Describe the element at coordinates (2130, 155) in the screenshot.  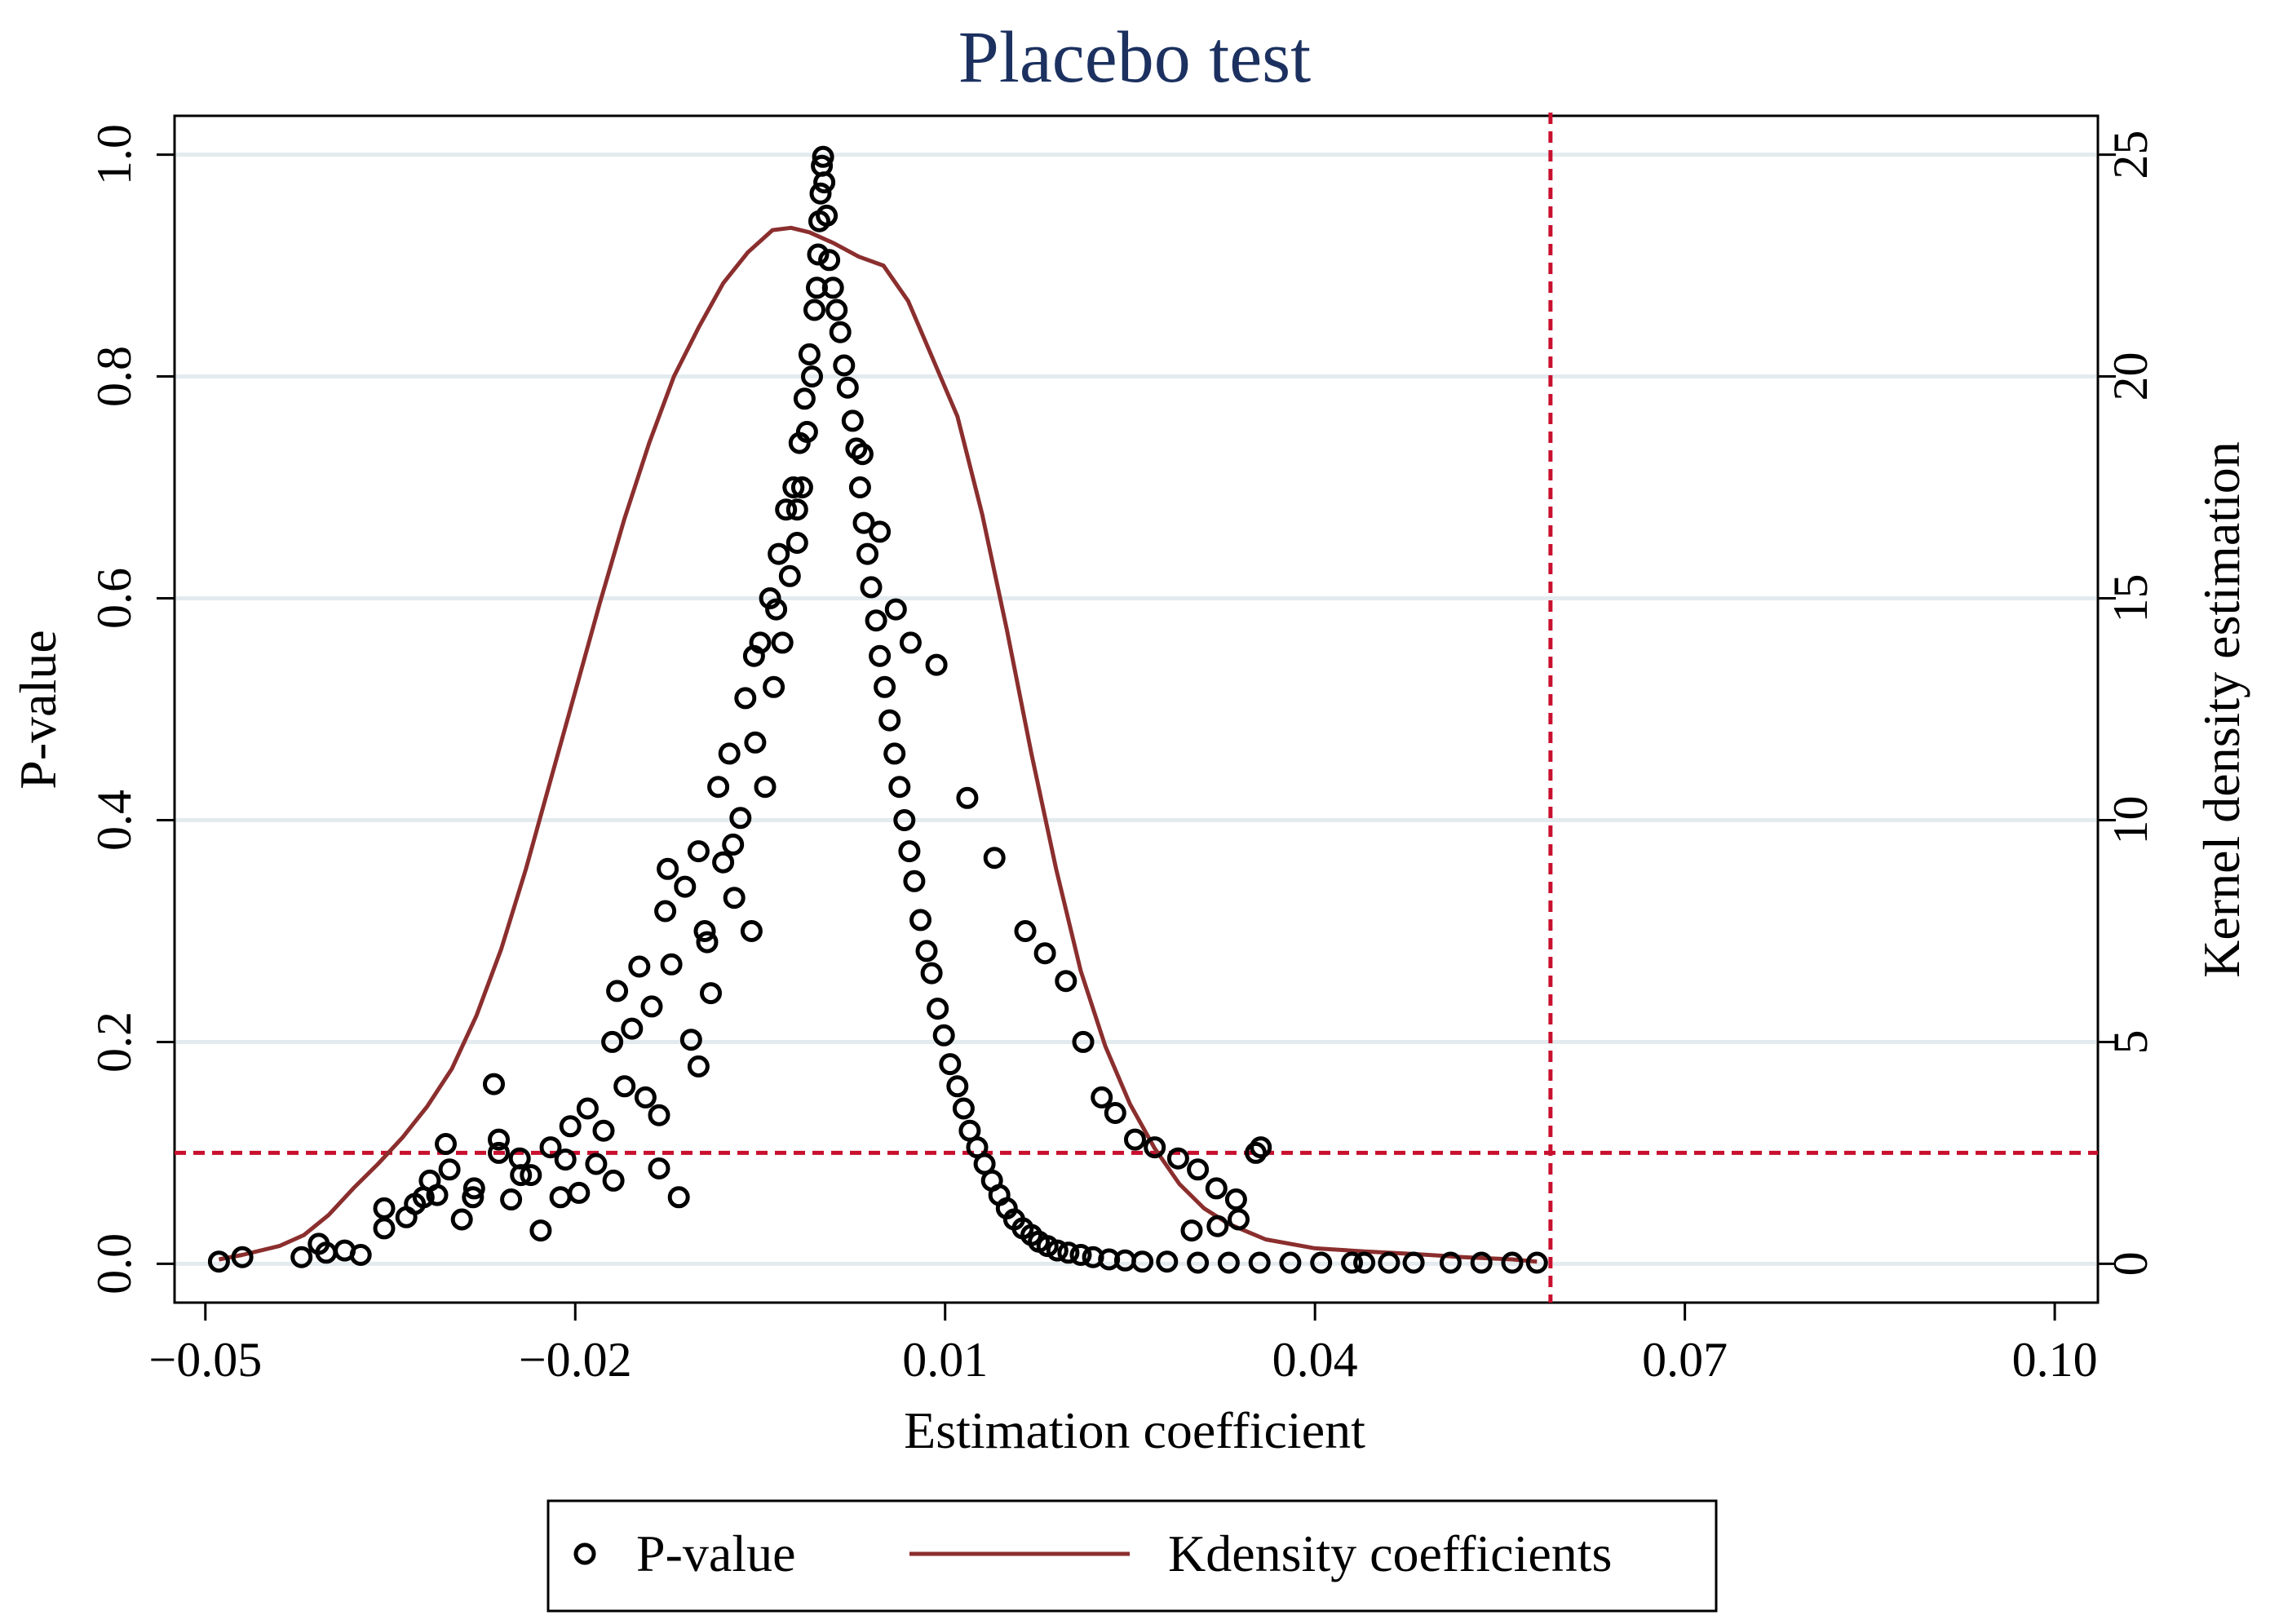
I see `y-right-tick-label: 25` at that location.